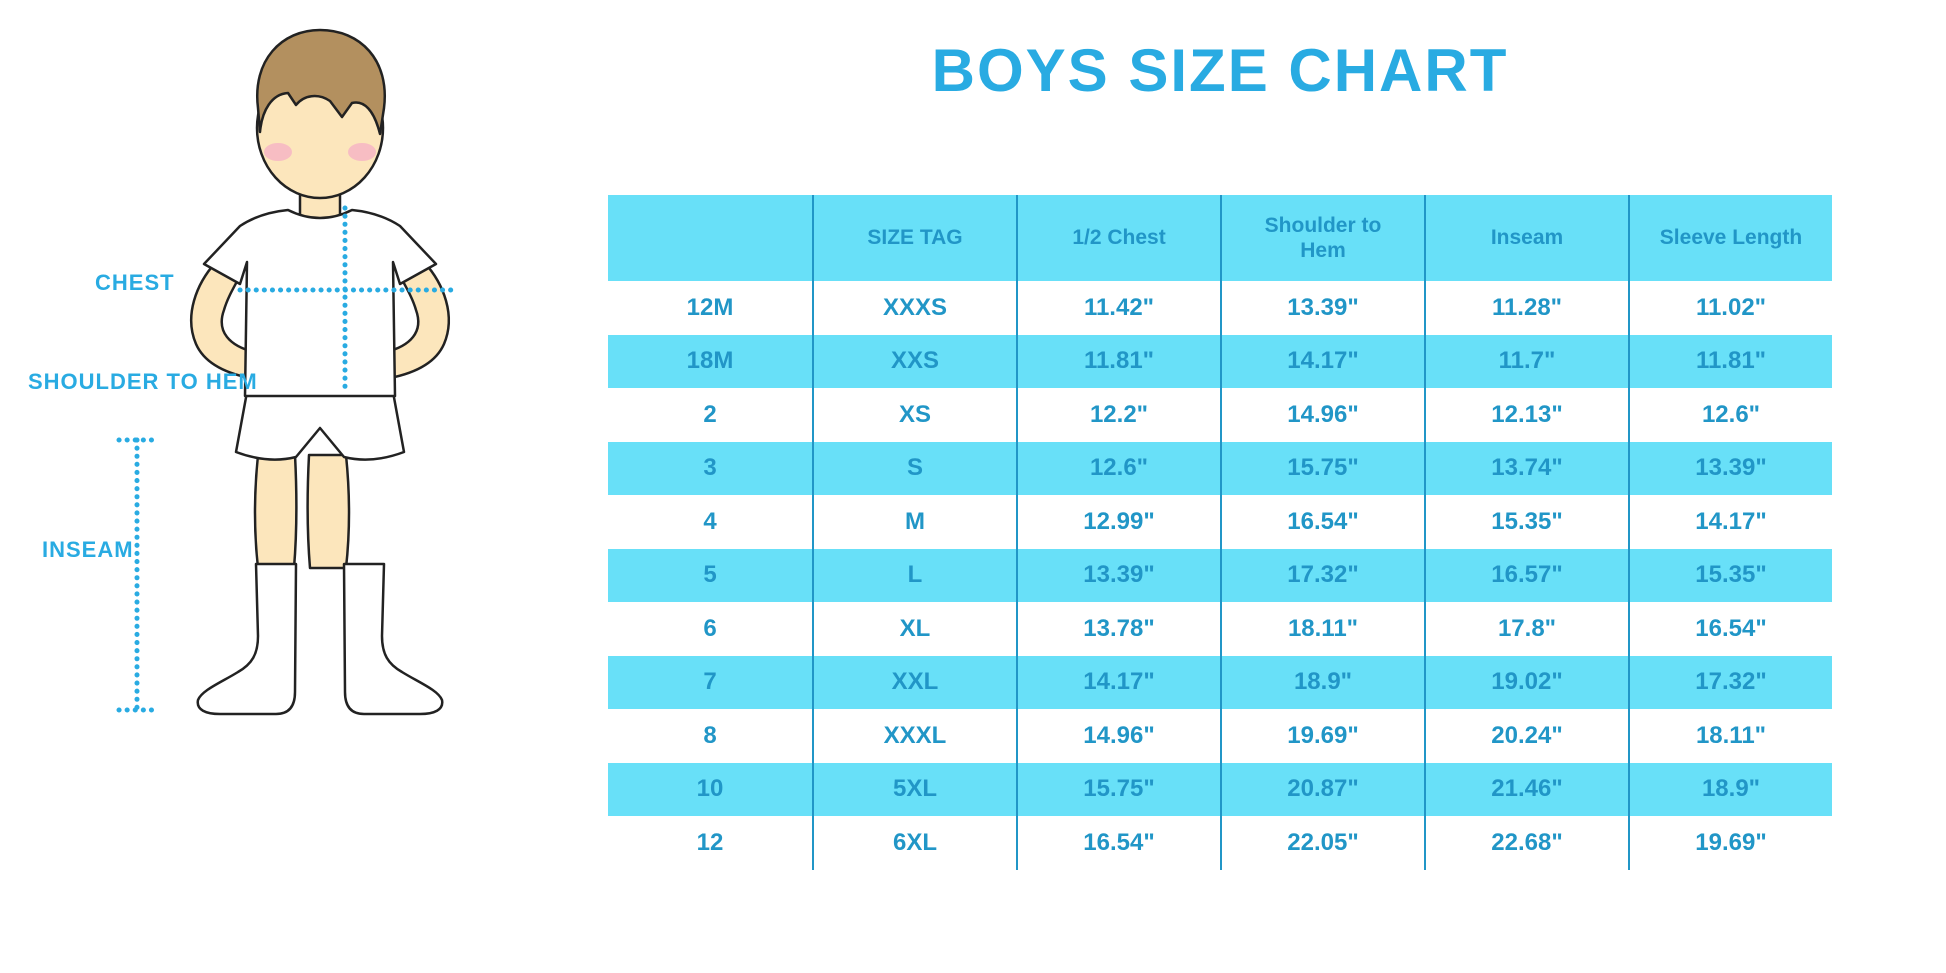 Image resolution: width=1946 pixels, height=973 pixels. I want to click on table-row: 7 XXL 14.17" 18.9" 19.02" 17.32", so click(1220, 682).